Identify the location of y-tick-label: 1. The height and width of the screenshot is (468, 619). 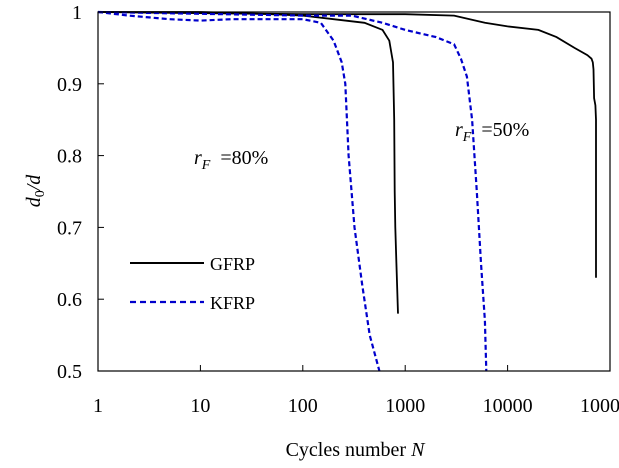
(77, 13).